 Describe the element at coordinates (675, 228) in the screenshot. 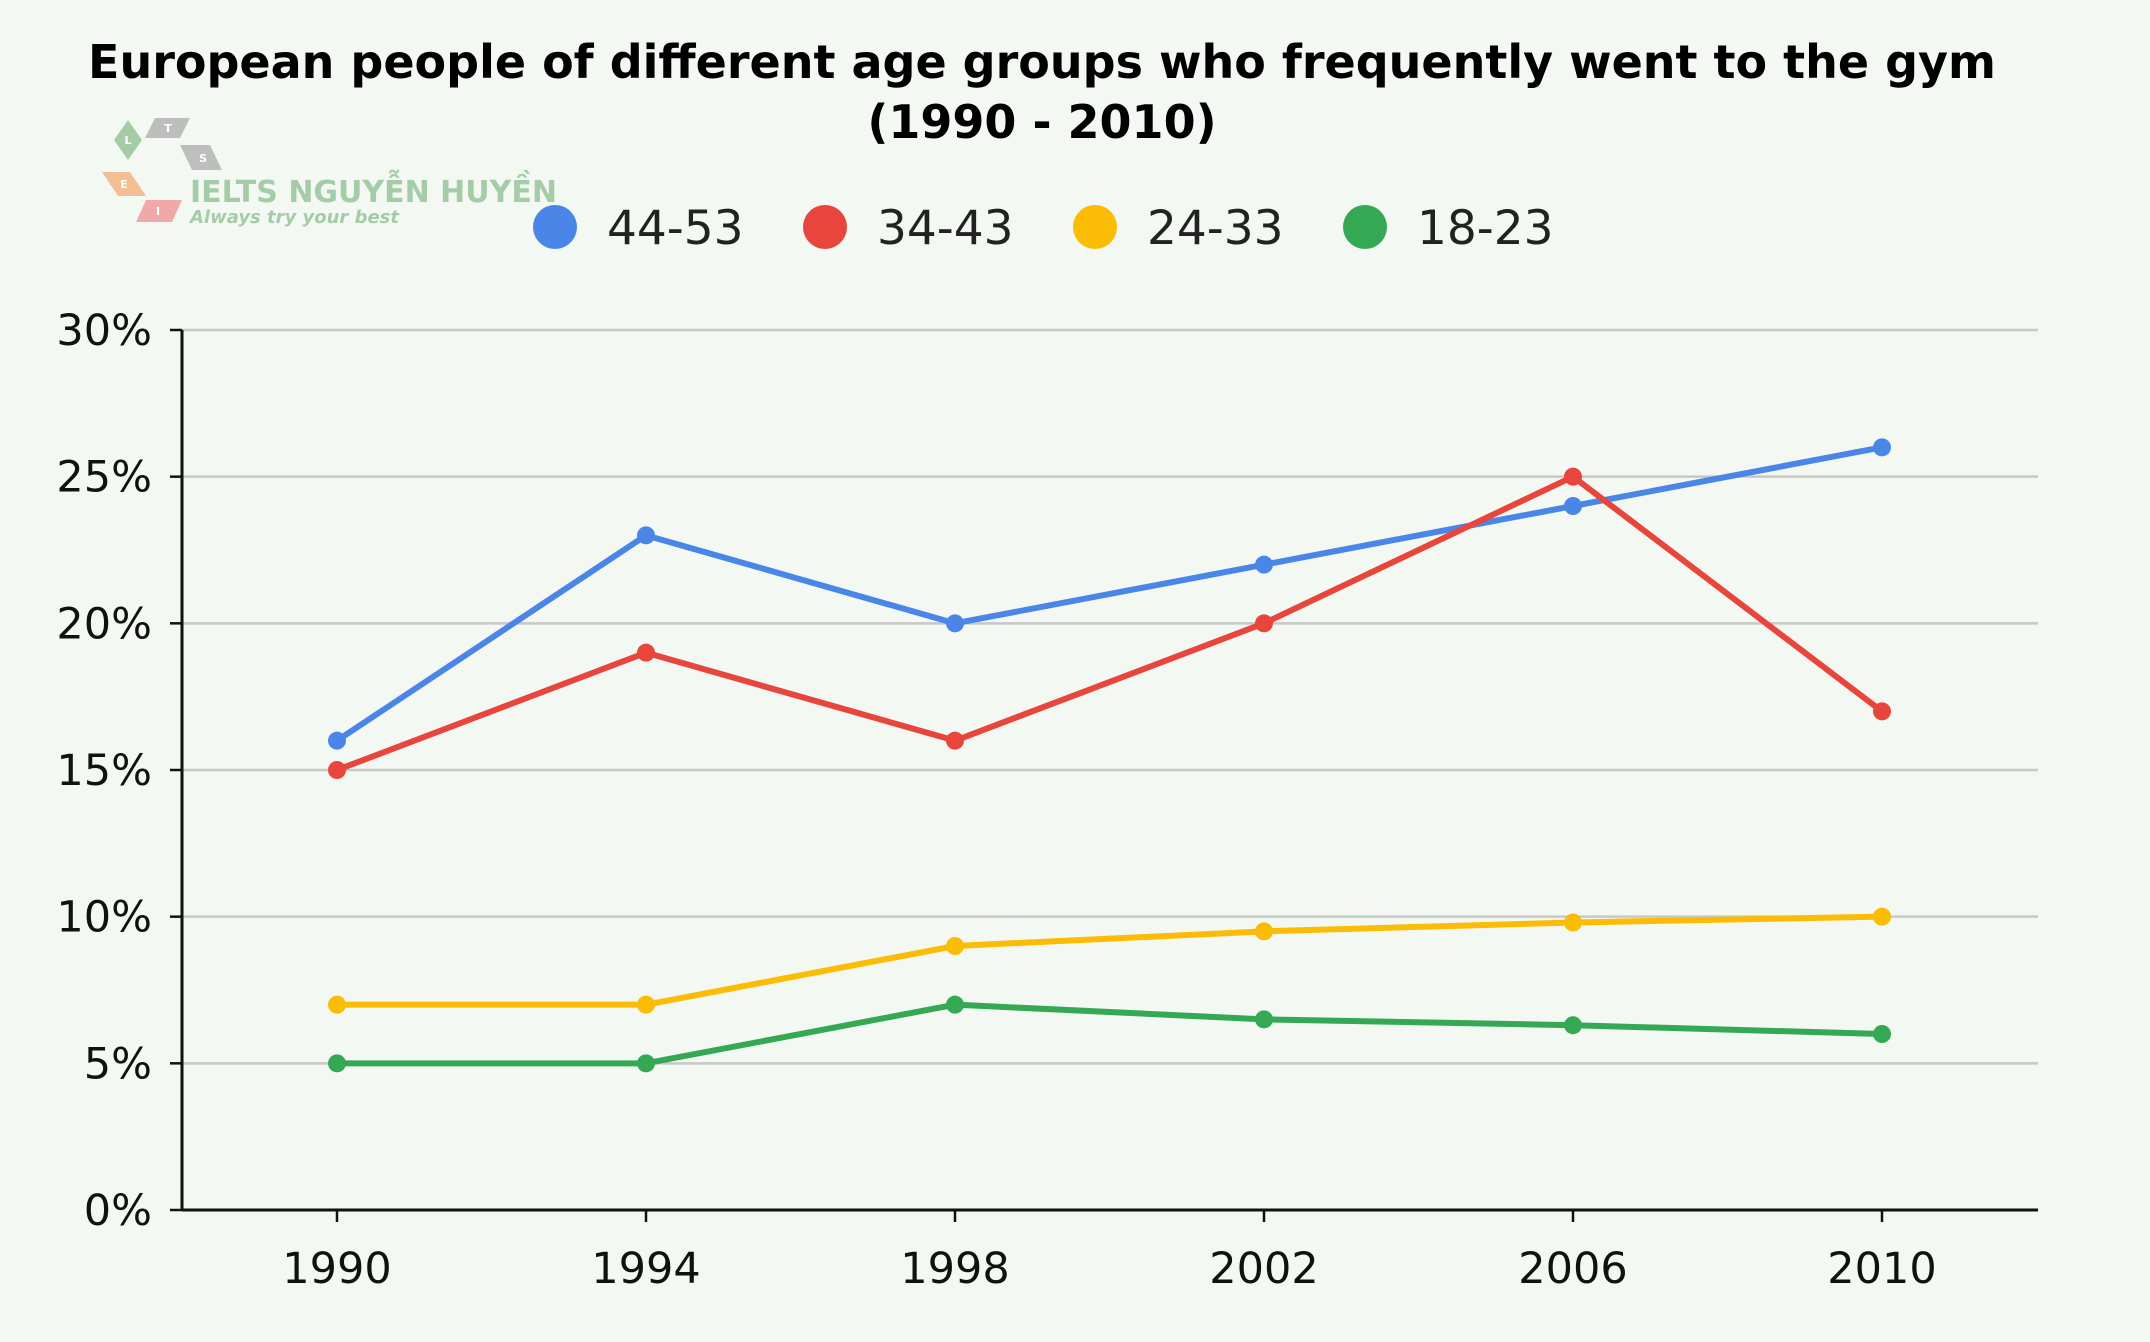

I see `legend-label-44-53: 44-53` at that location.